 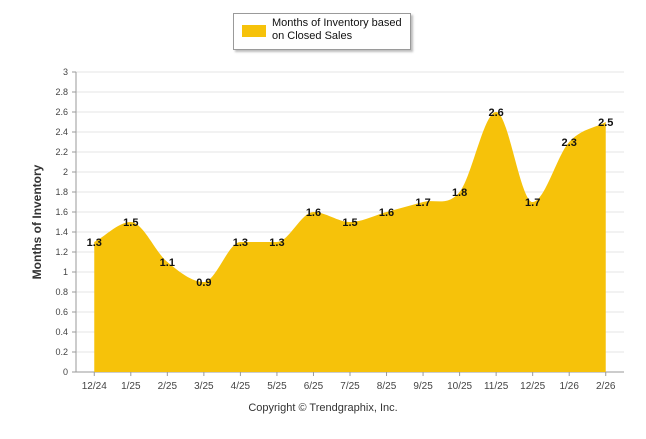 I want to click on y-tick-label: 0.2, so click(x=61, y=352).